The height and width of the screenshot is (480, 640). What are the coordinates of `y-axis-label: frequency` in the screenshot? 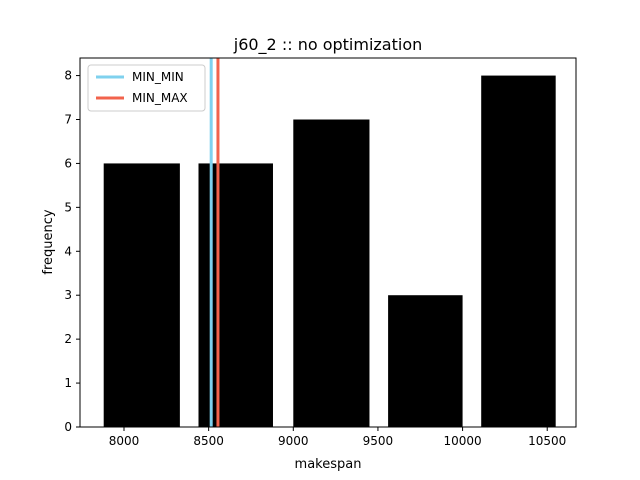 It's located at (48, 242).